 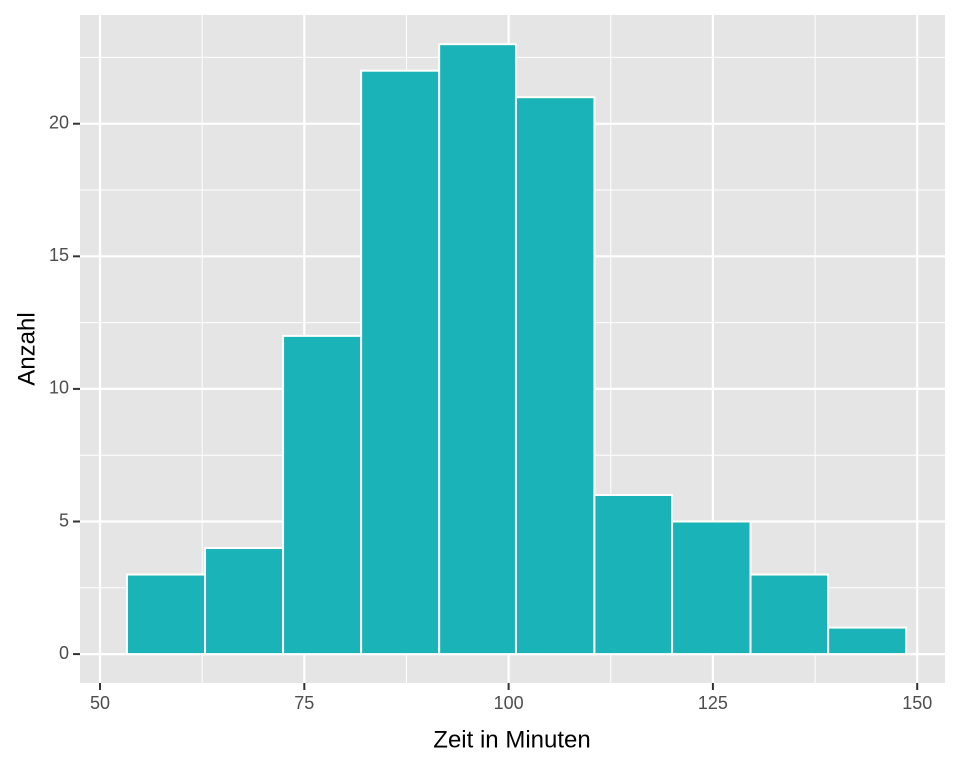 I want to click on y-axis-title: Anzahl, so click(x=26, y=348).